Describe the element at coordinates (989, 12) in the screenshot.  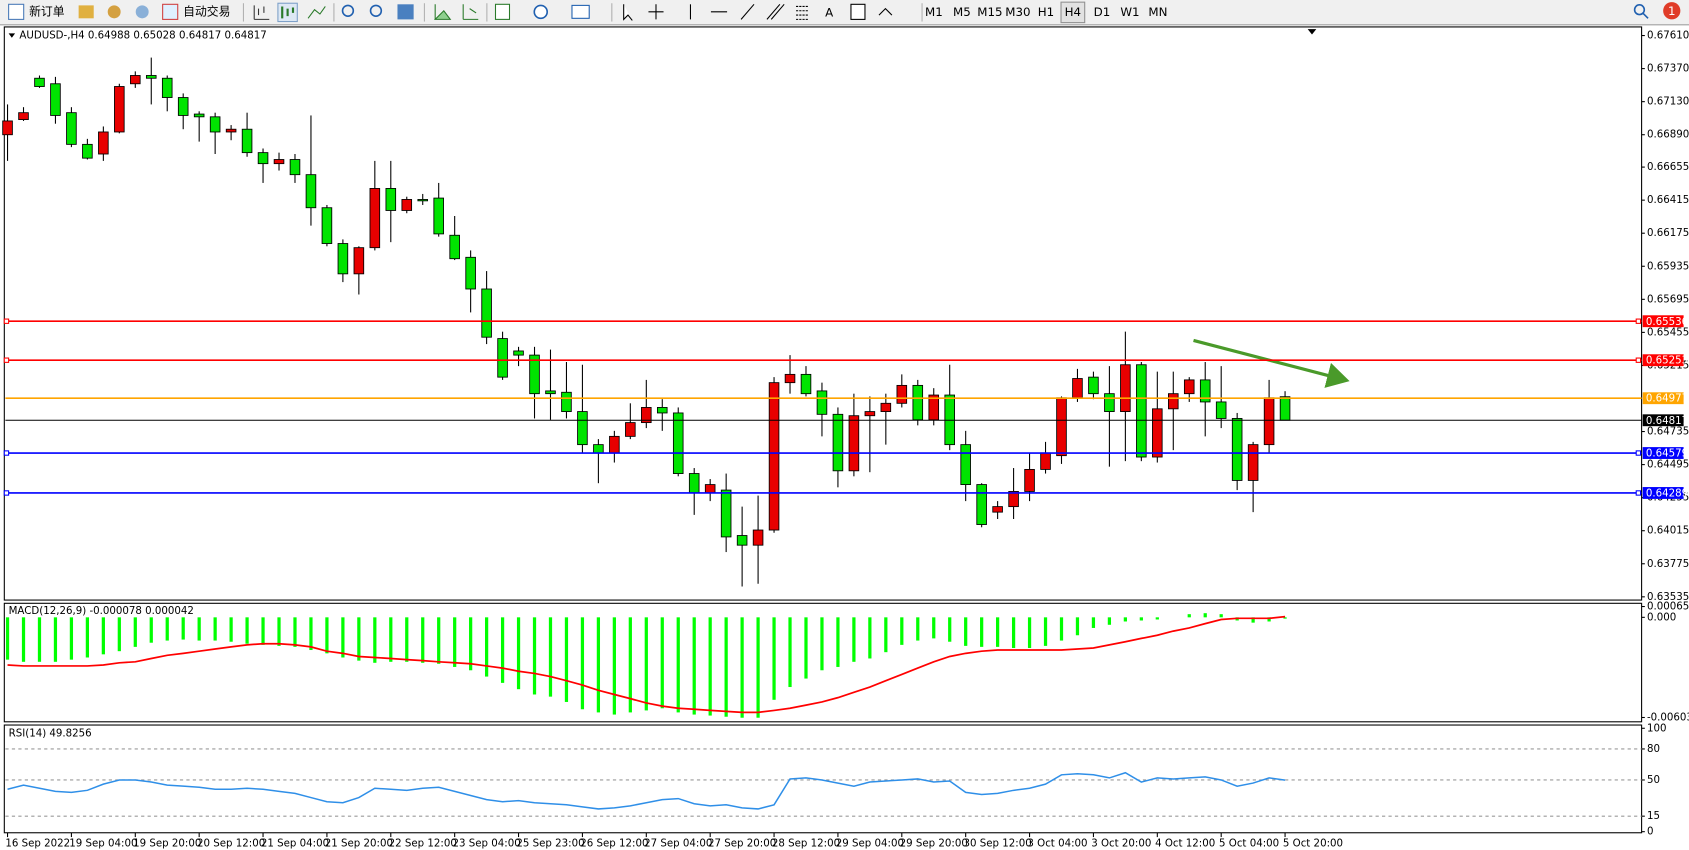
I see `timeframe-button: M15` at that location.